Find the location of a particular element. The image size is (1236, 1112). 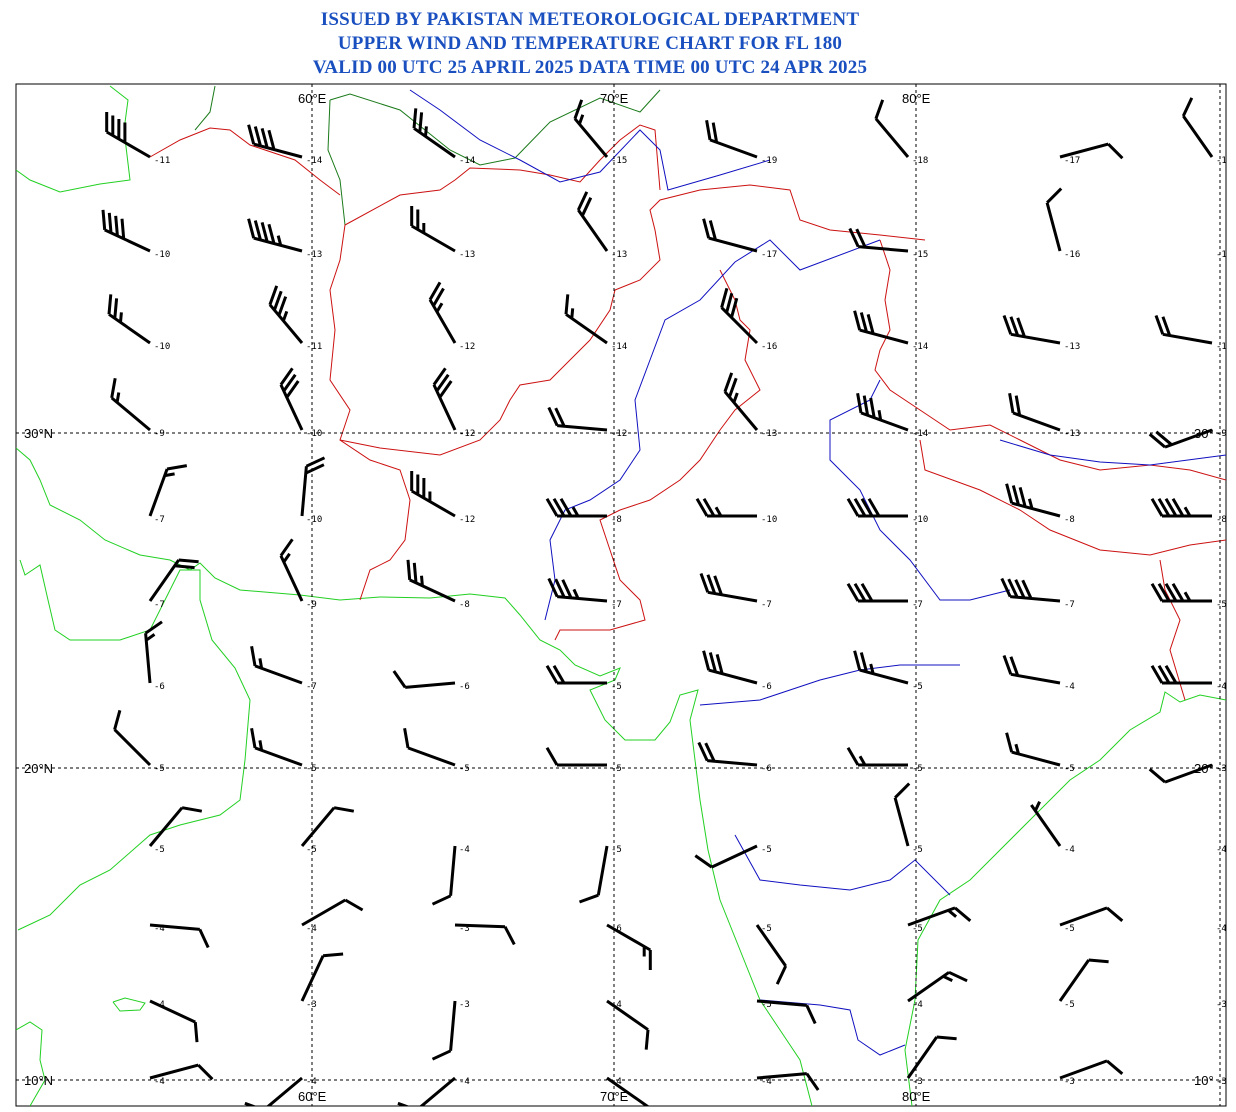

temperature-label: -8 is located at coordinates (464, 605).